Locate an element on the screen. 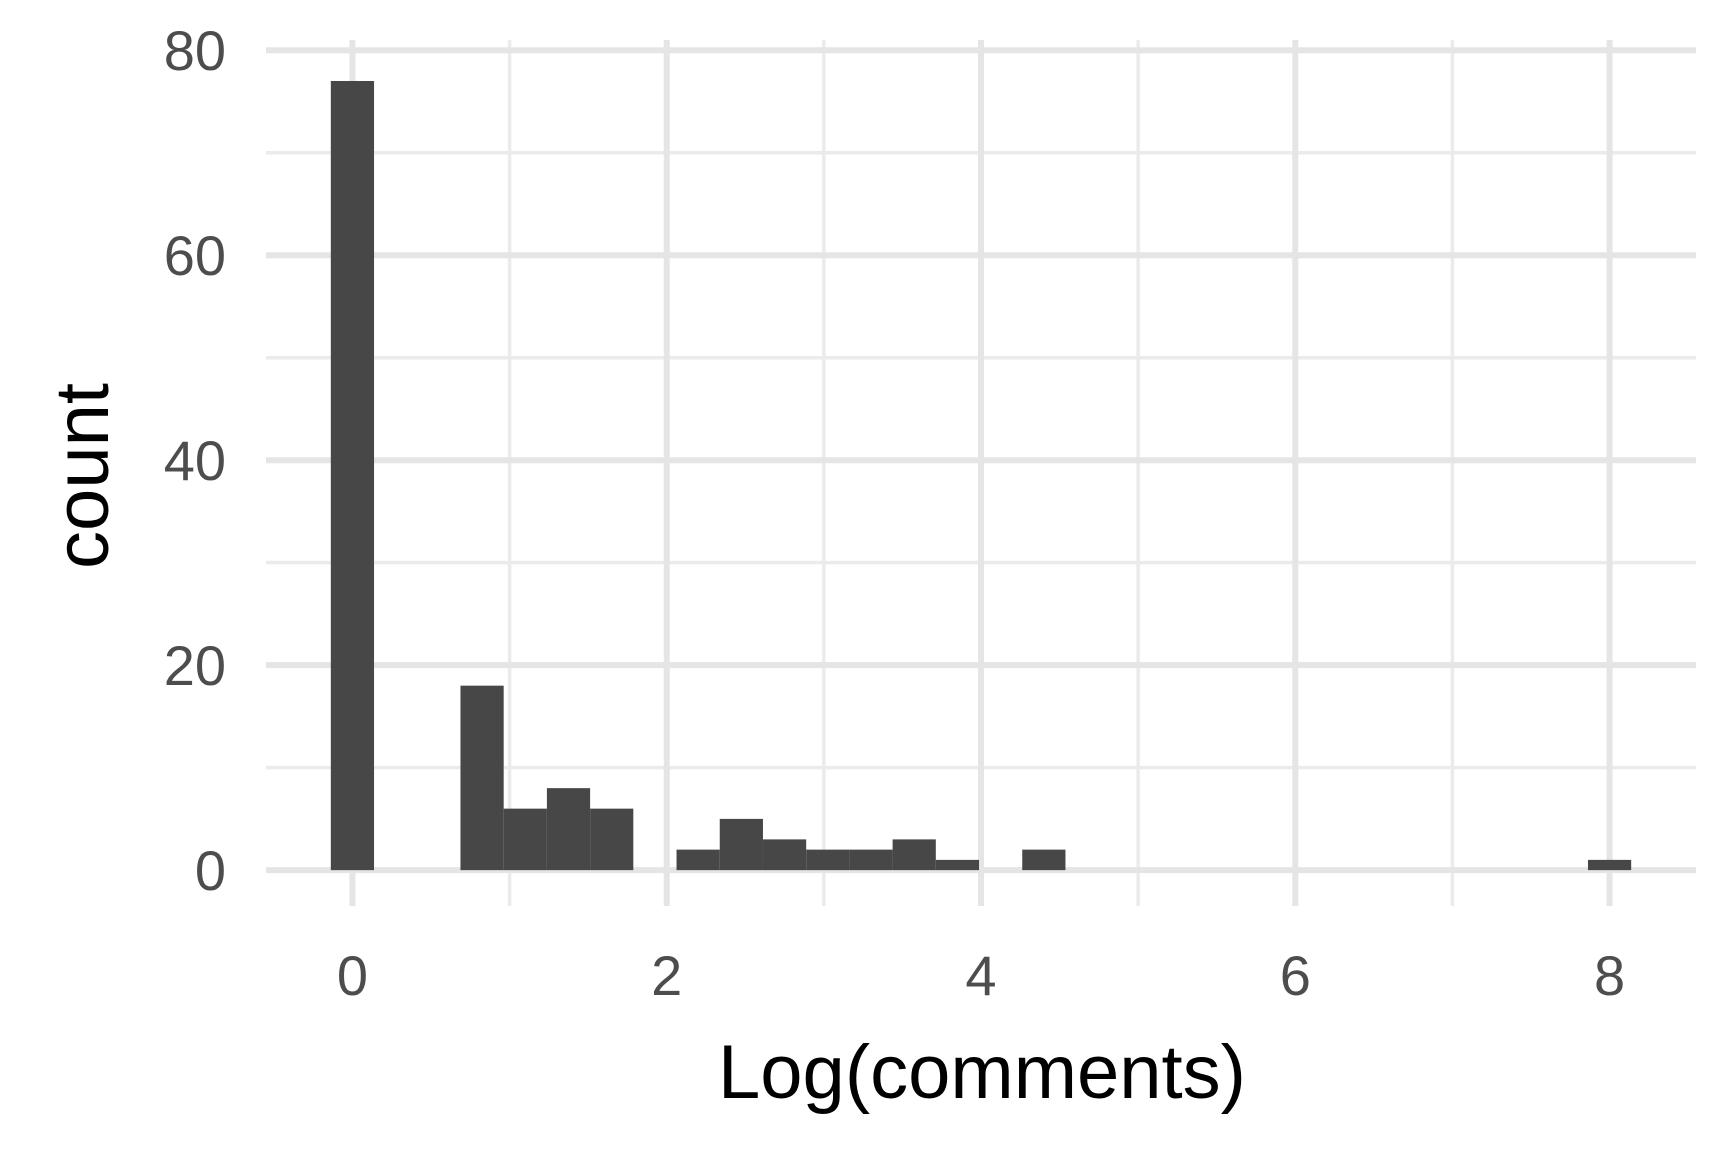 The height and width of the screenshot is (1152, 1728). x-tick-label: 8 is located at coordinates (1609, 975).